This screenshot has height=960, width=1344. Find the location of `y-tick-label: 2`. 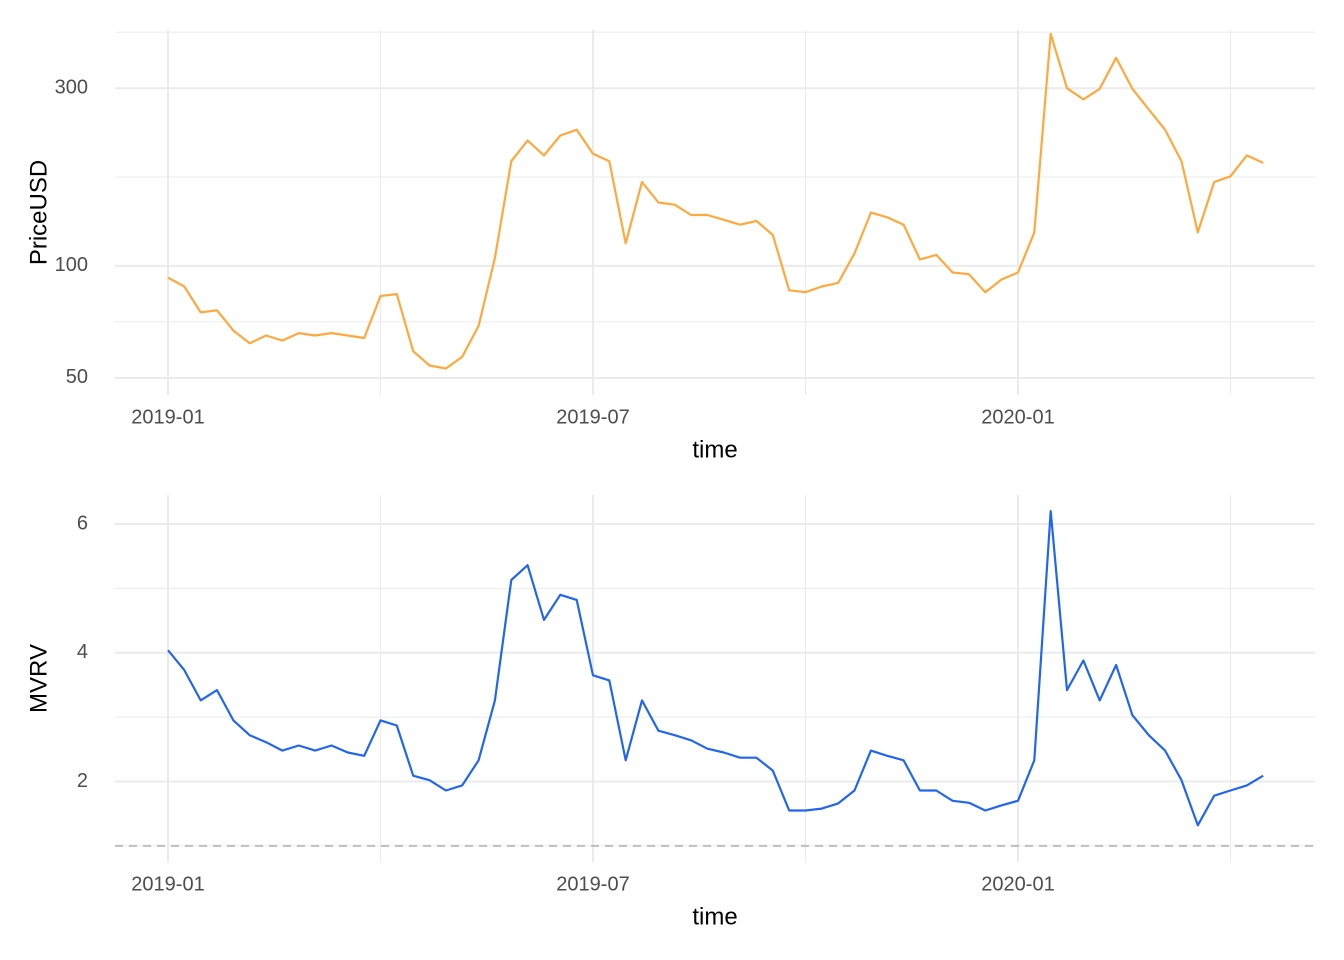

y-tick-label: 2 is located at coordinates (82, 781).